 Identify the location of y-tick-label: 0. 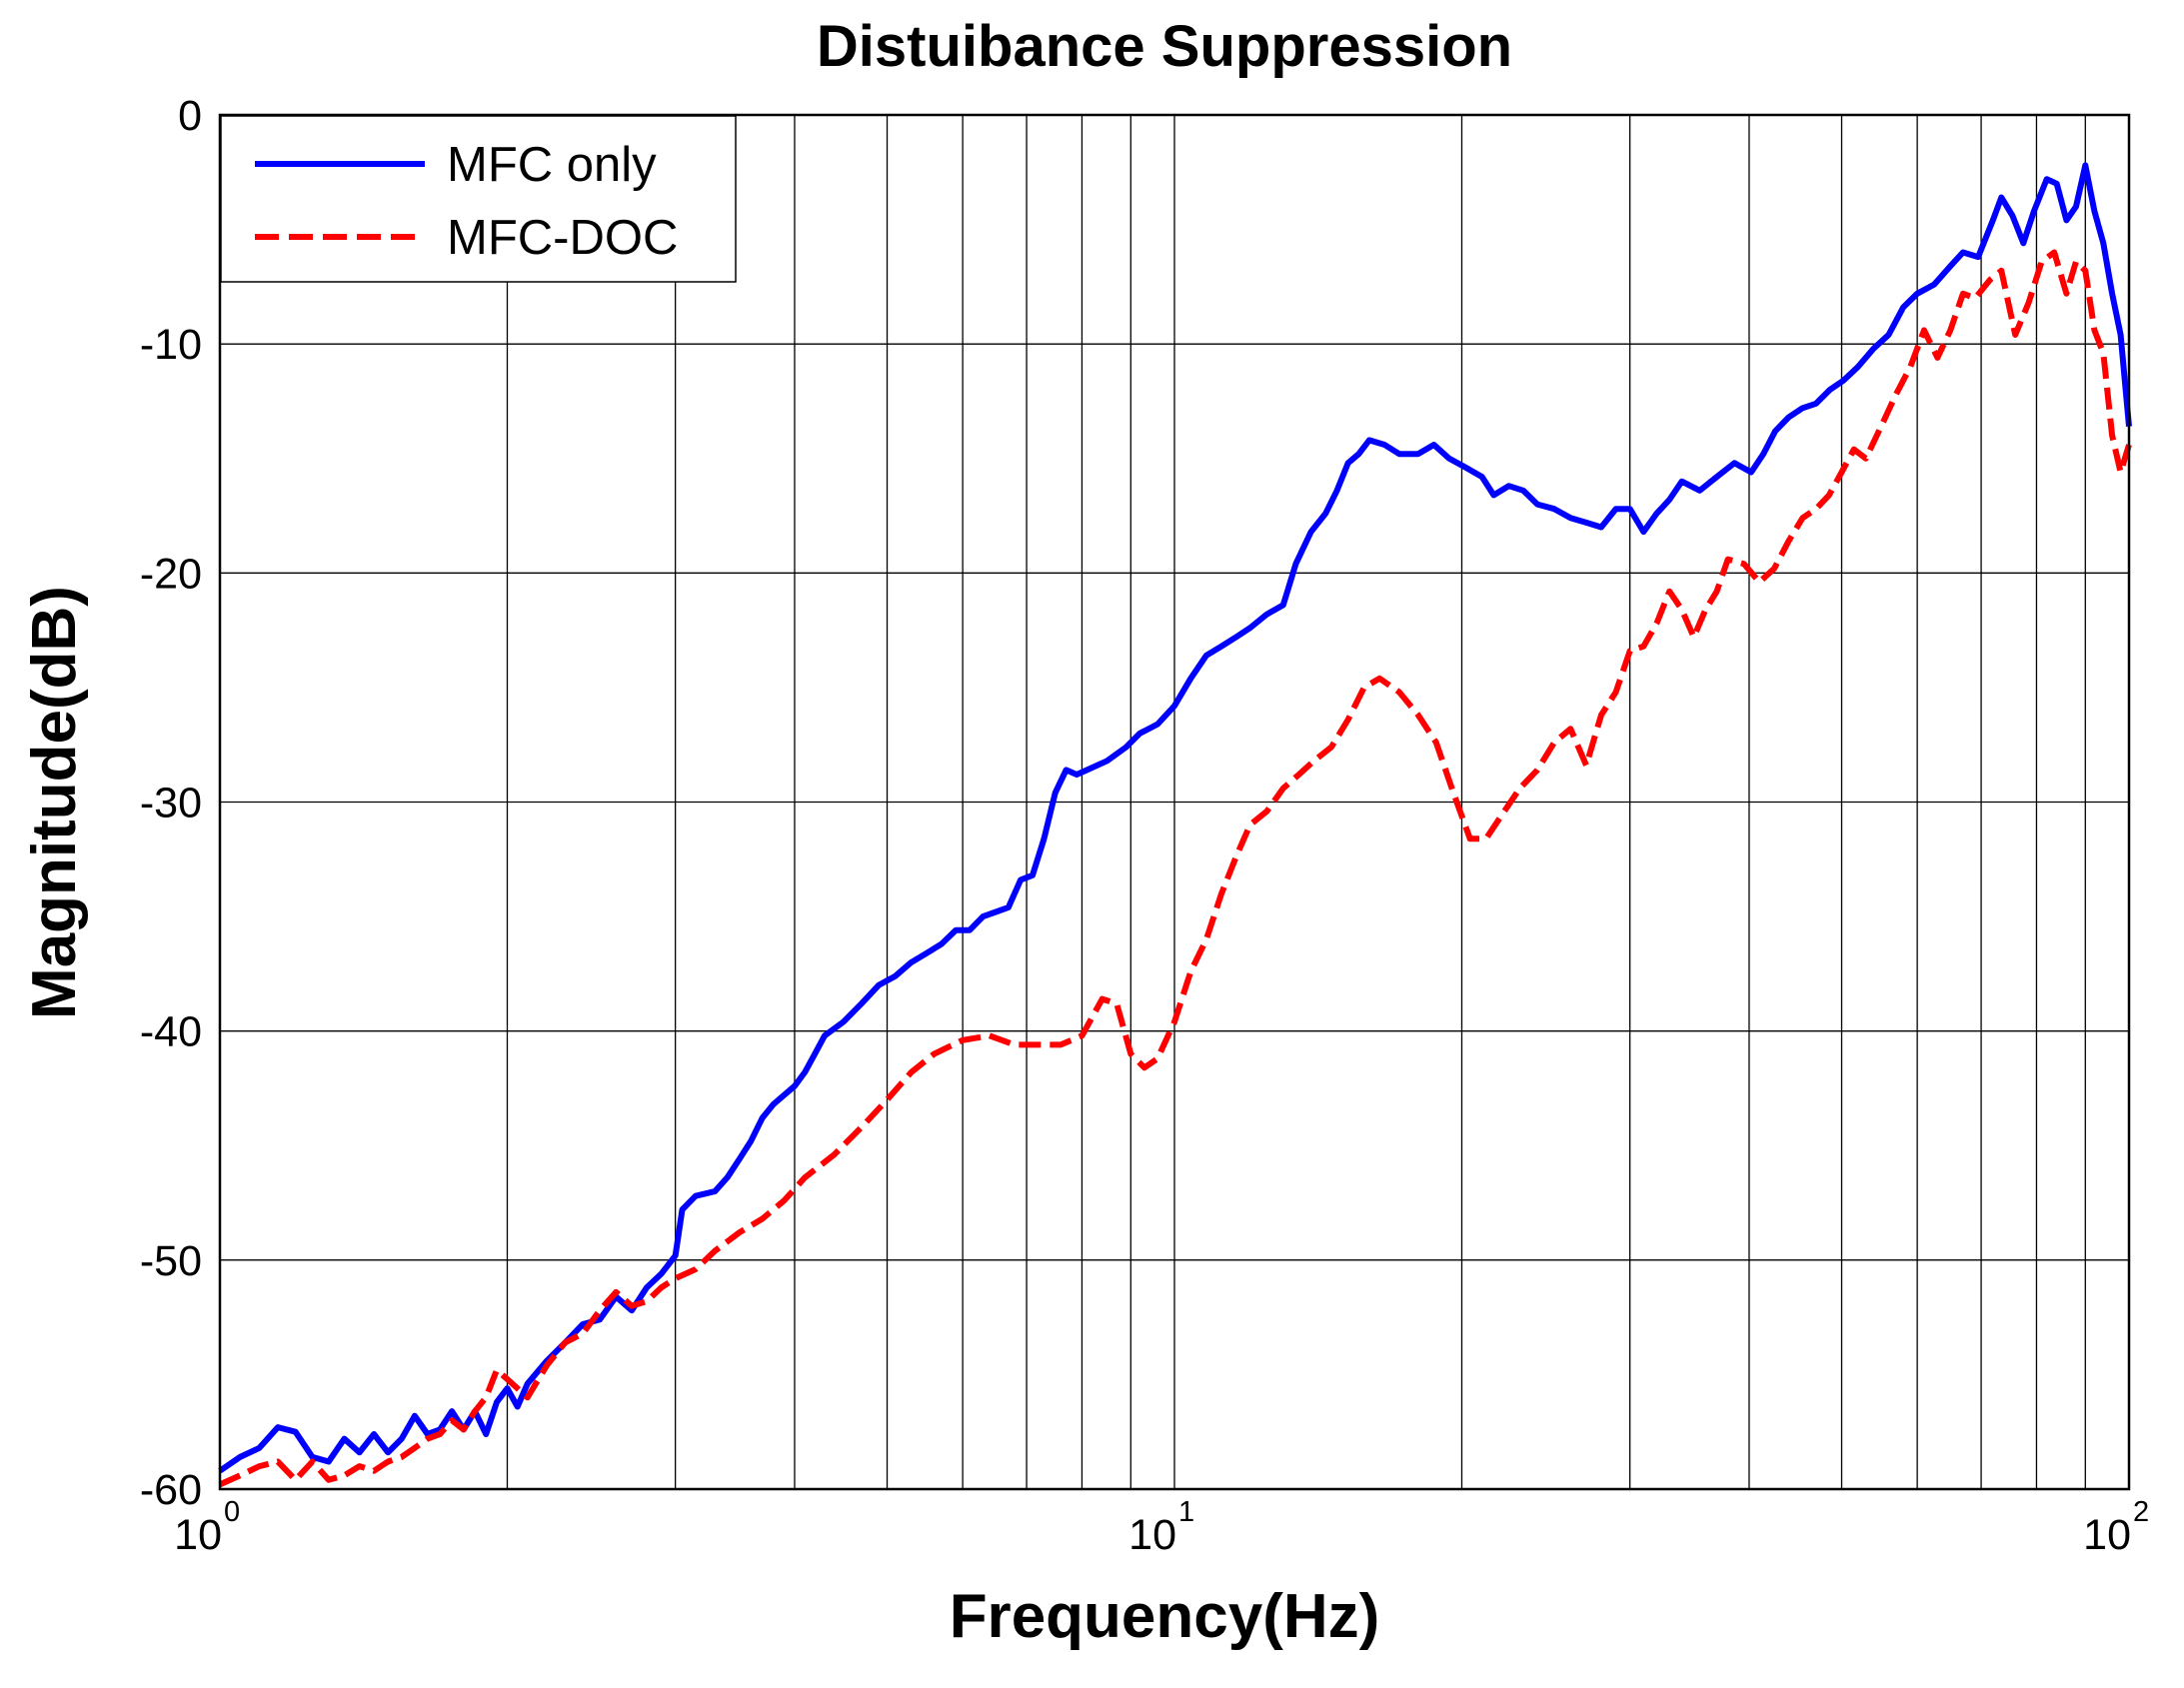
(190, 116).